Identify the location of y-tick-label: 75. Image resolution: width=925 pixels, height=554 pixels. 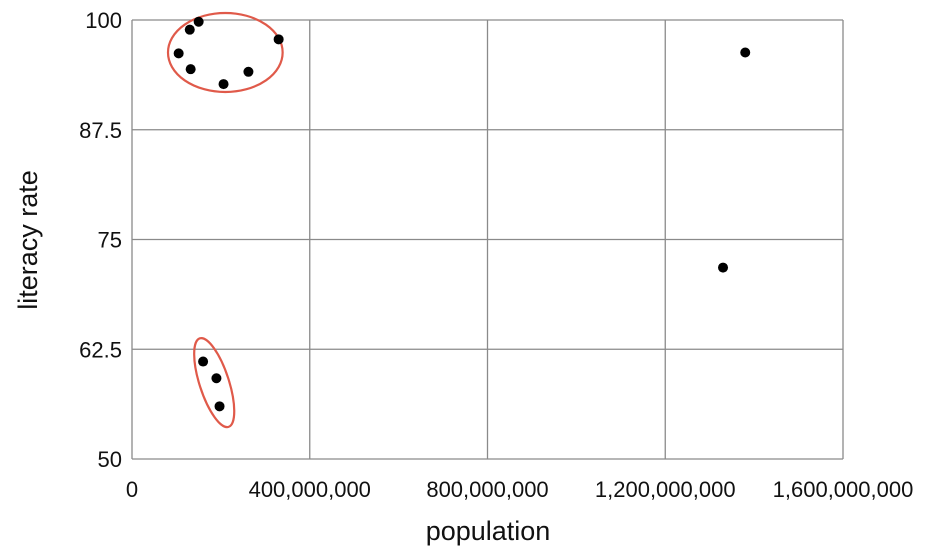
(110, 240).